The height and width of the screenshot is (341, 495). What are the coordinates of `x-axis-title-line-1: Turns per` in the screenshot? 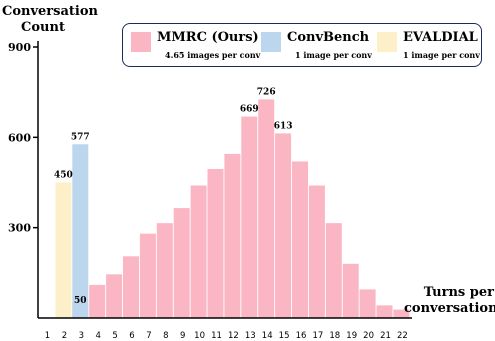 It's located at (458, 292).